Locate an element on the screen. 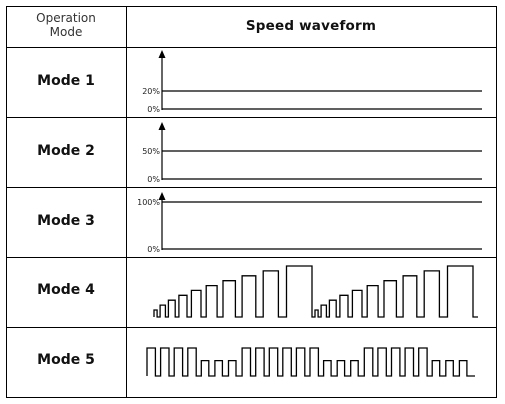  mode-2-zero-label: 0% is located at coordinates (153, 179).